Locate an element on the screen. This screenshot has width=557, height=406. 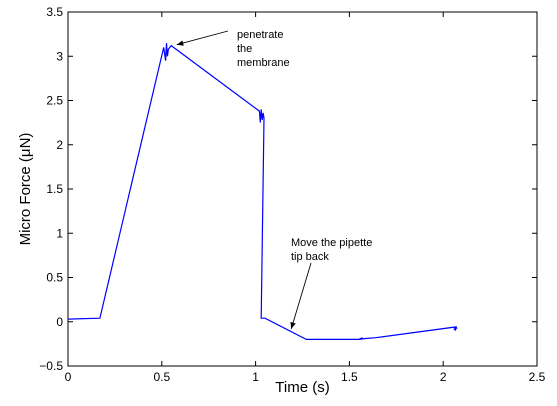
x-tick-label: 0.5 is located at coordinates (161, 377).